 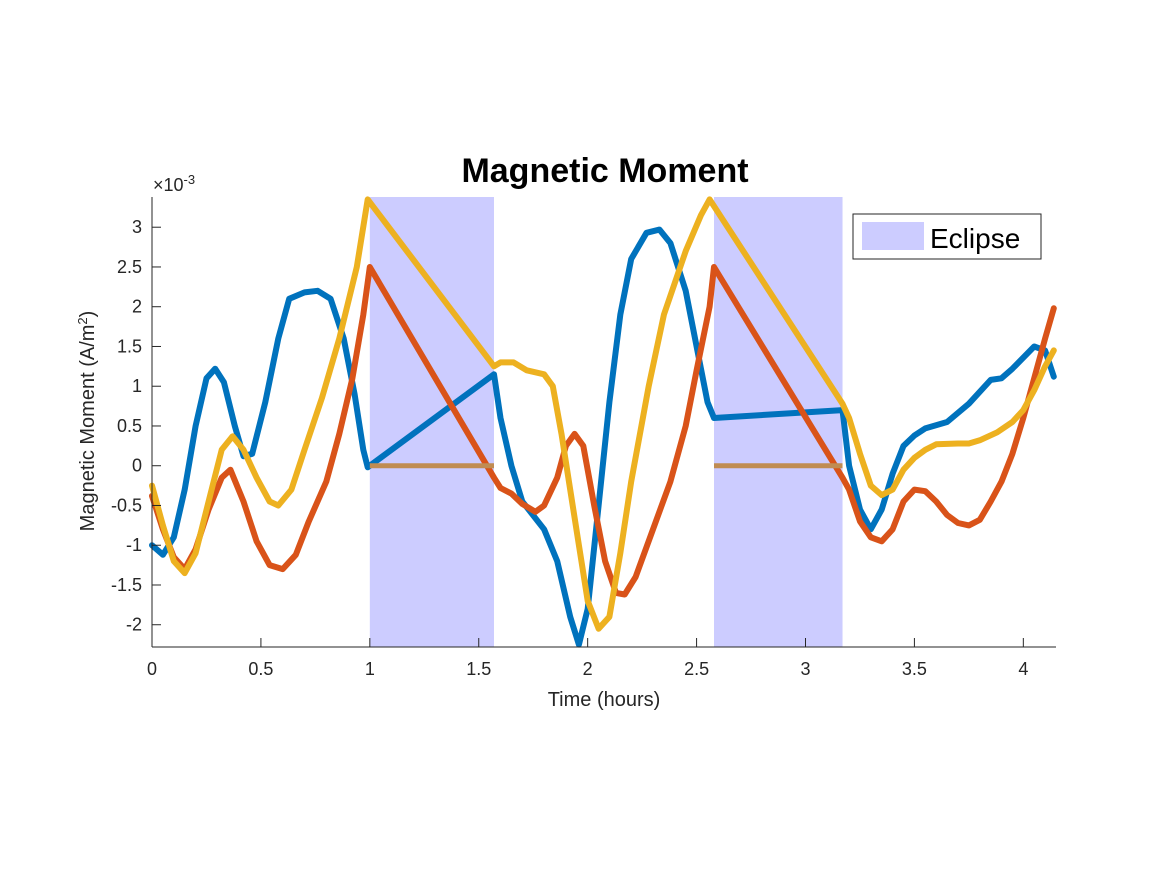 What do you see at coordinates (914, 669) in the screenshot?
I see `x-tick-label: 3.5` at bounding box center [914, 669].